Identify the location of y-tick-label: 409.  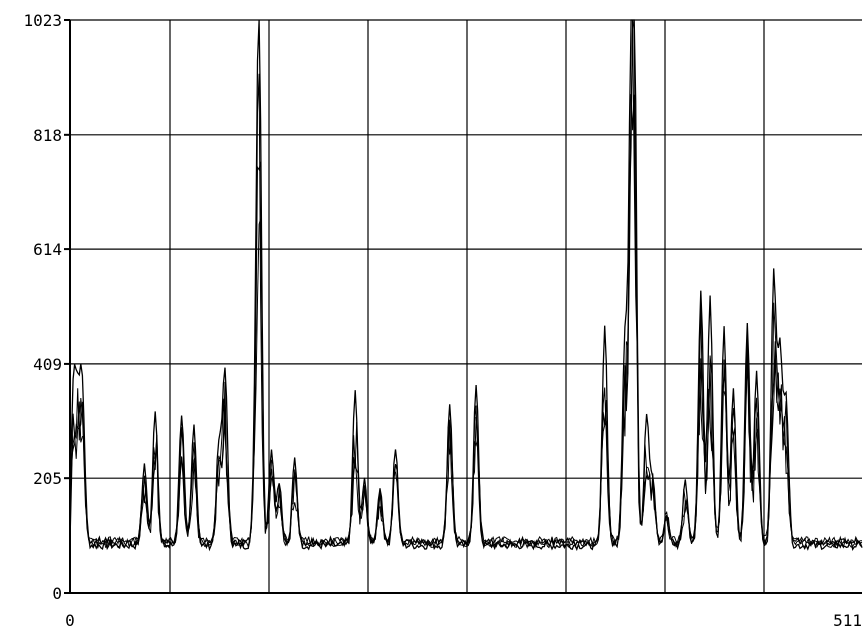
(47, 364).